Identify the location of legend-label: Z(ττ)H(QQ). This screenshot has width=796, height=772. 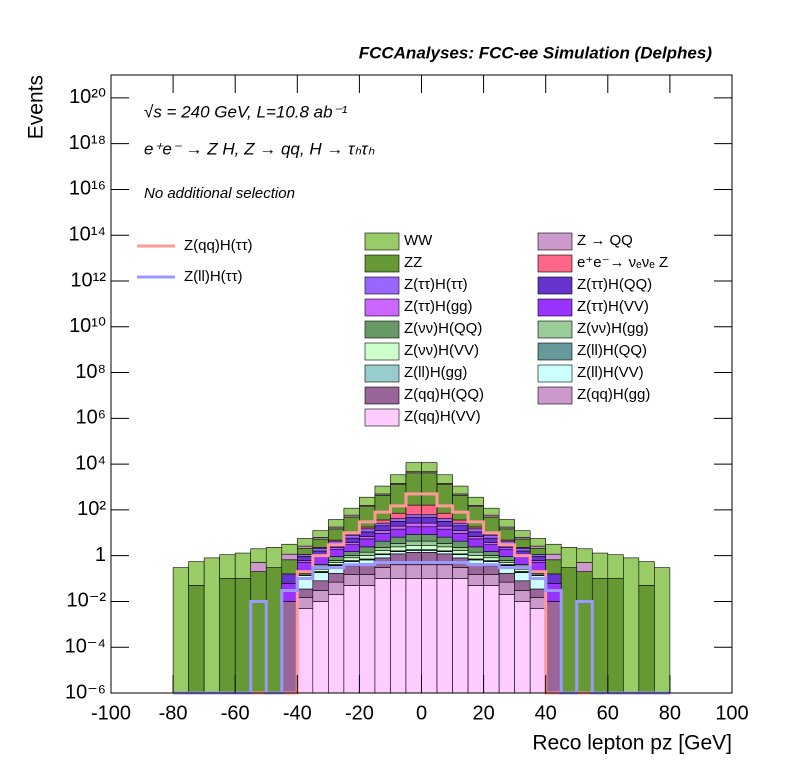
(614, 284).